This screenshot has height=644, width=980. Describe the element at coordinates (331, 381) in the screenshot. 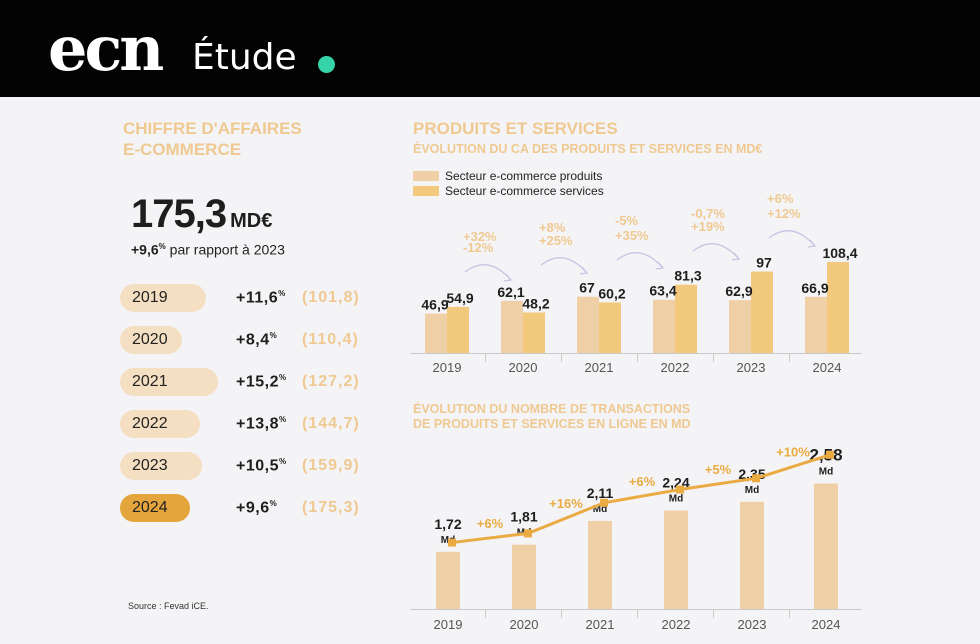

I see `year-total: (127,2)` at that location.